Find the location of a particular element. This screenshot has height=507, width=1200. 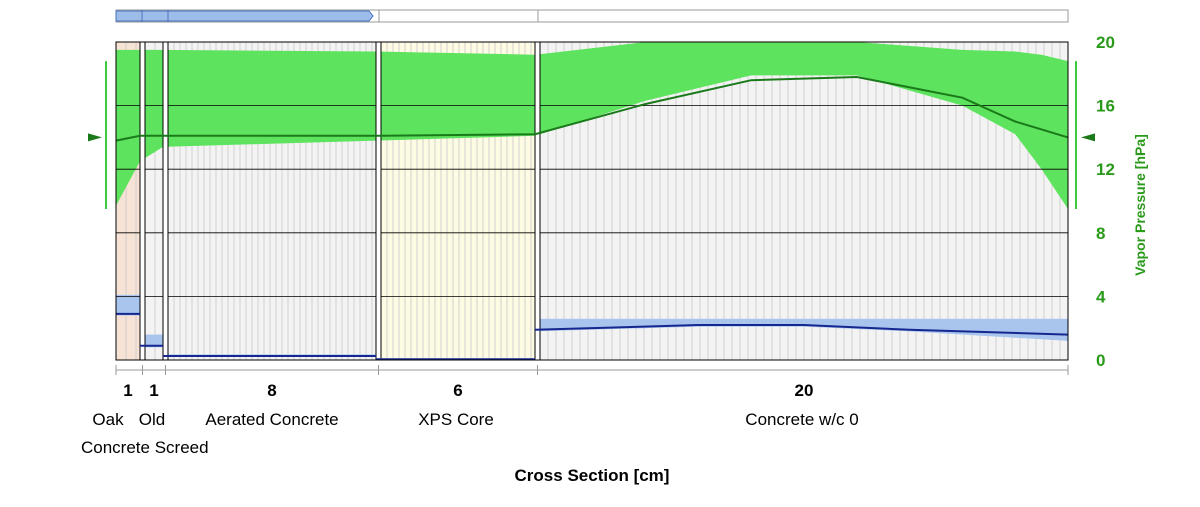

layer-thickness-label: 8 is located at coordinates (271, 390).